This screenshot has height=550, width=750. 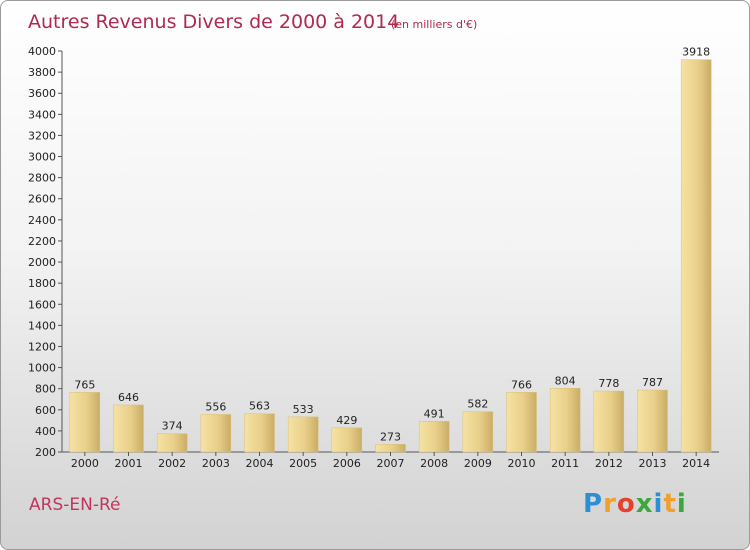 What do you see at coordinates (216, 463) in the screenshot?
I see `x-tick-label: 2003` at bounding box center [216, 463].